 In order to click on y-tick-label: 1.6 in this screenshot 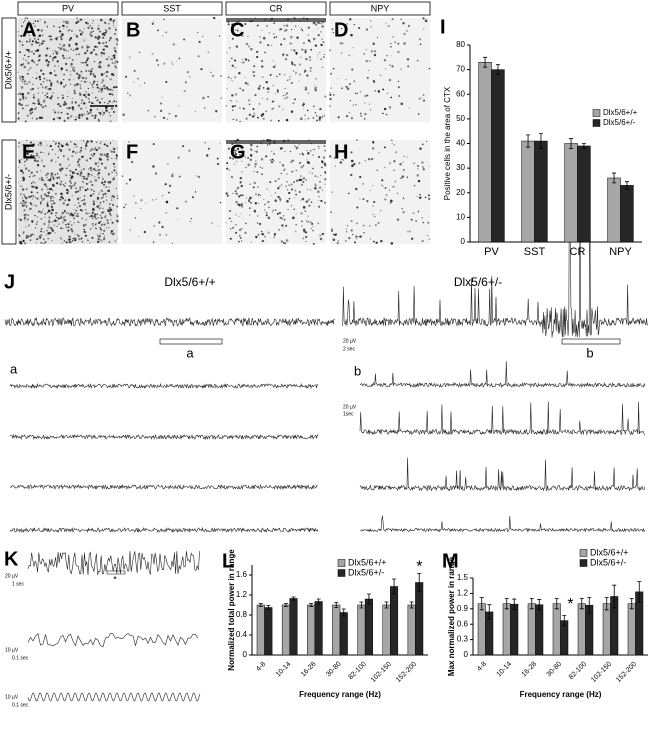, I will do `click(242, 574)`.